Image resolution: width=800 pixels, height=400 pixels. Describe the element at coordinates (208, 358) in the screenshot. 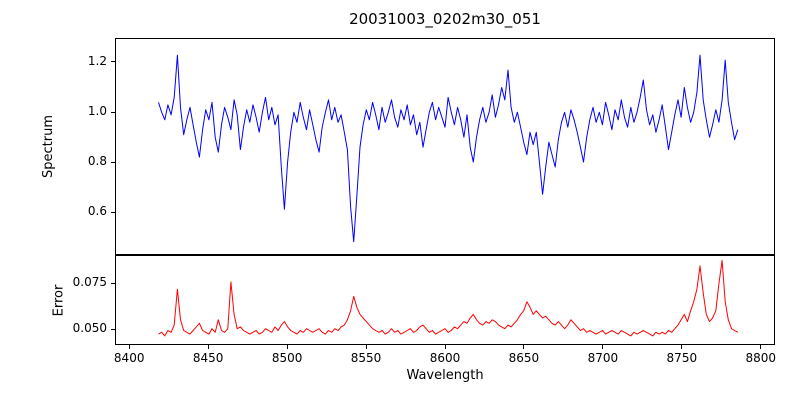

I see `x-tick-label: 8450` at that location.